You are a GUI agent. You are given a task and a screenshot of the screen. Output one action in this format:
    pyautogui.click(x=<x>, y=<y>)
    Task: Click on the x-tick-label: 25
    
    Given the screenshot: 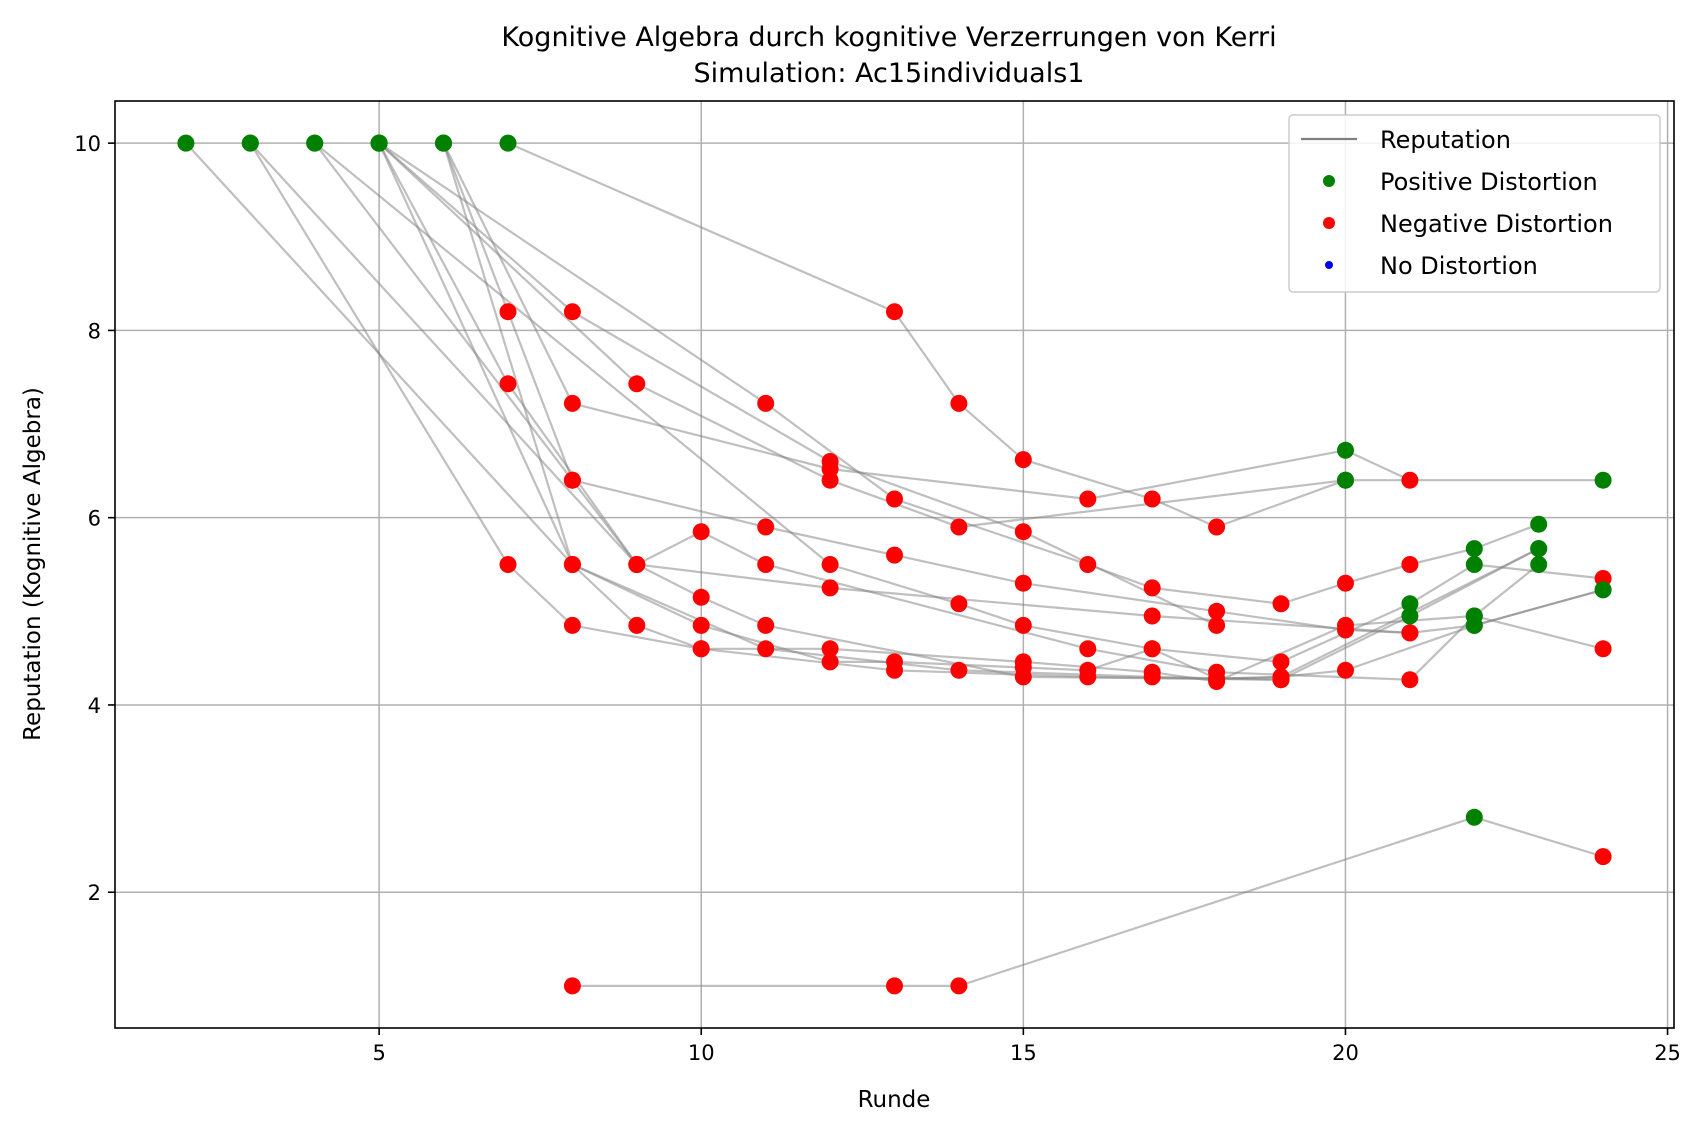 What is the action you would take?
    pyautogui.click(x=1667, y=1053)
    